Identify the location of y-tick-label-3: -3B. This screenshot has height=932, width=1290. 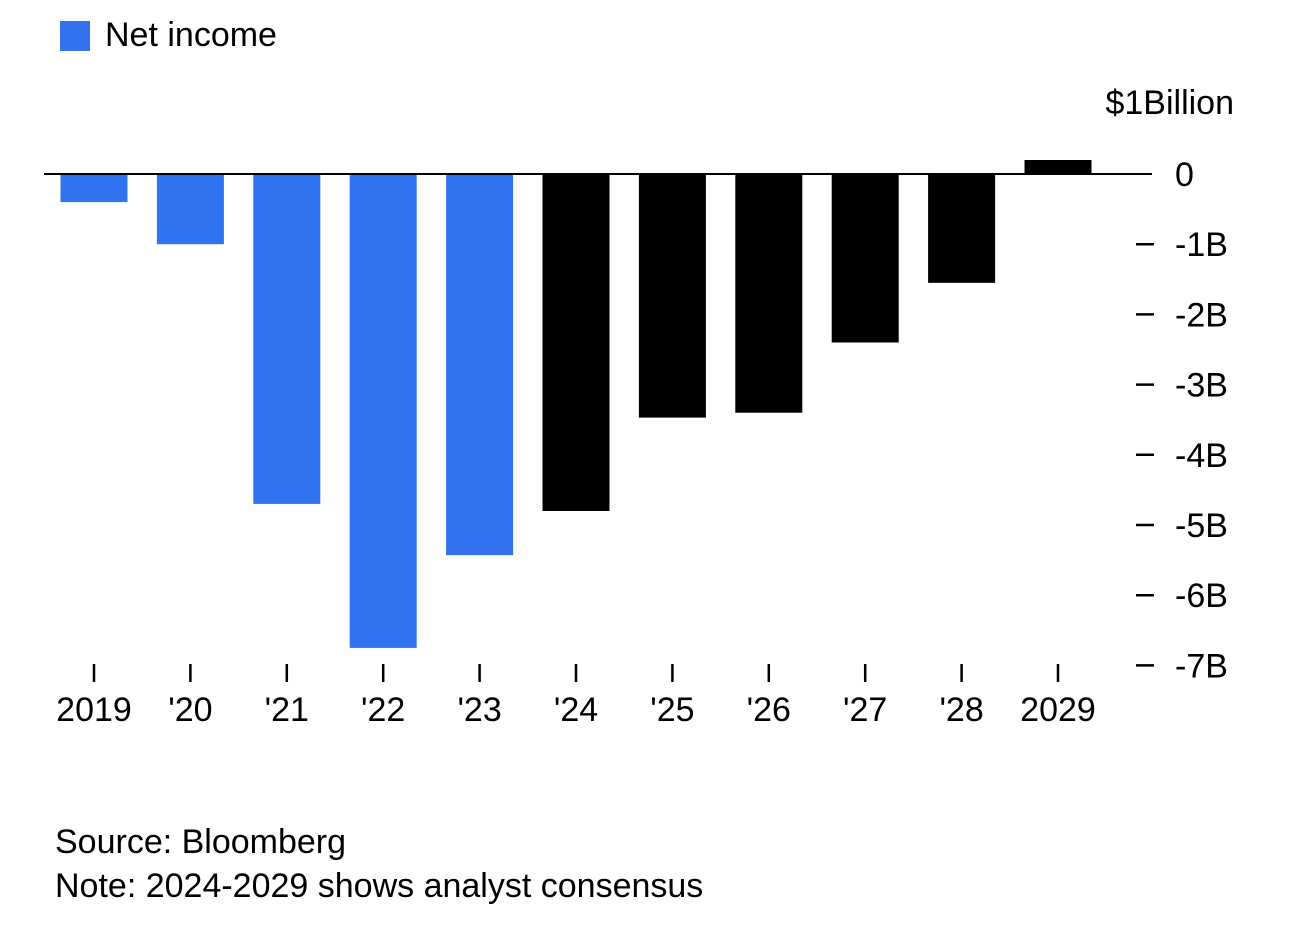
(1201, 386).